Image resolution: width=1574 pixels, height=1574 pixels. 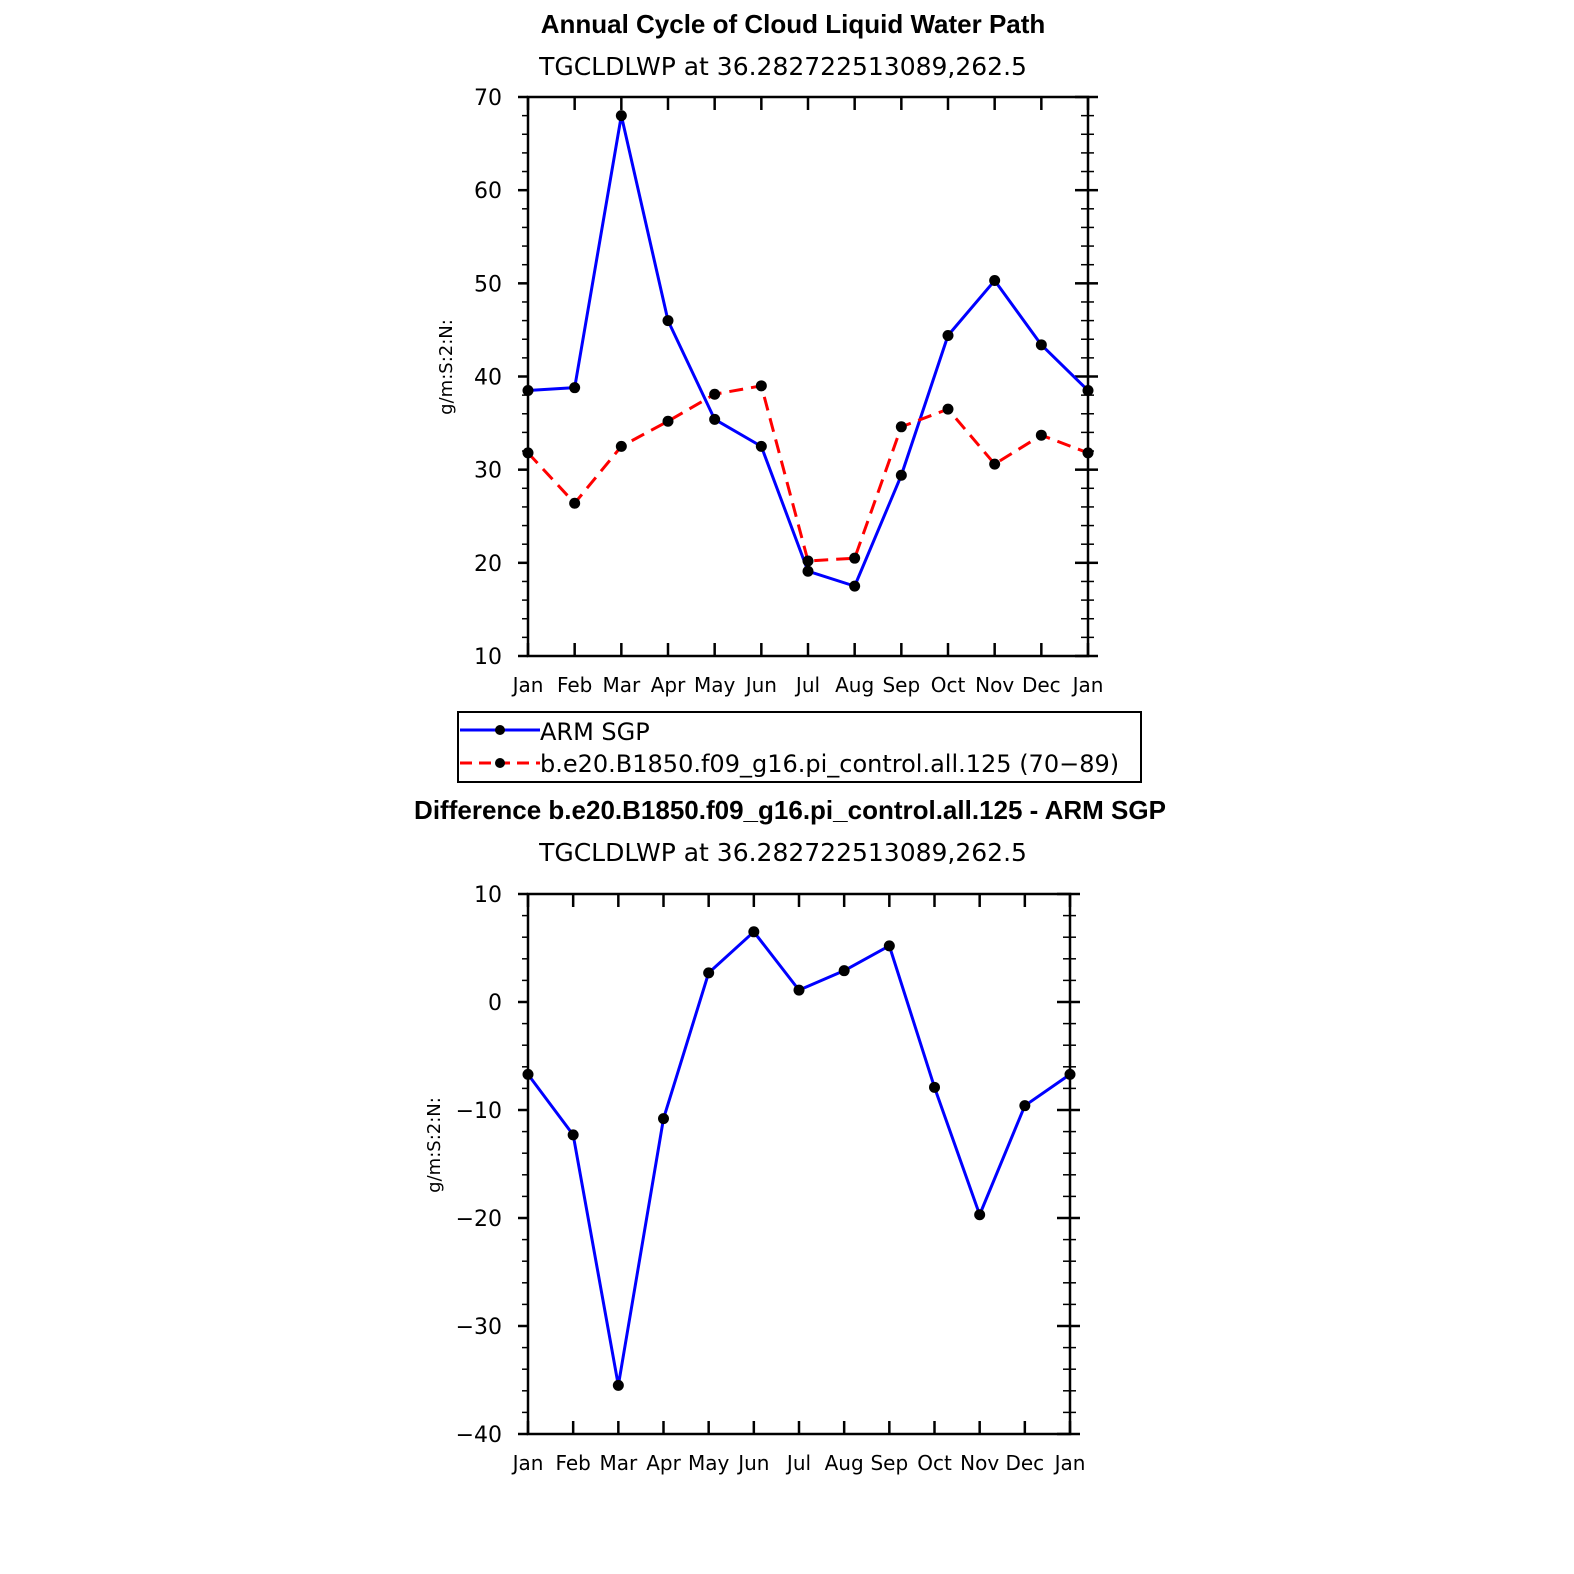 I want to click on y-tick-label: −10, so click(x=479, y=1111).